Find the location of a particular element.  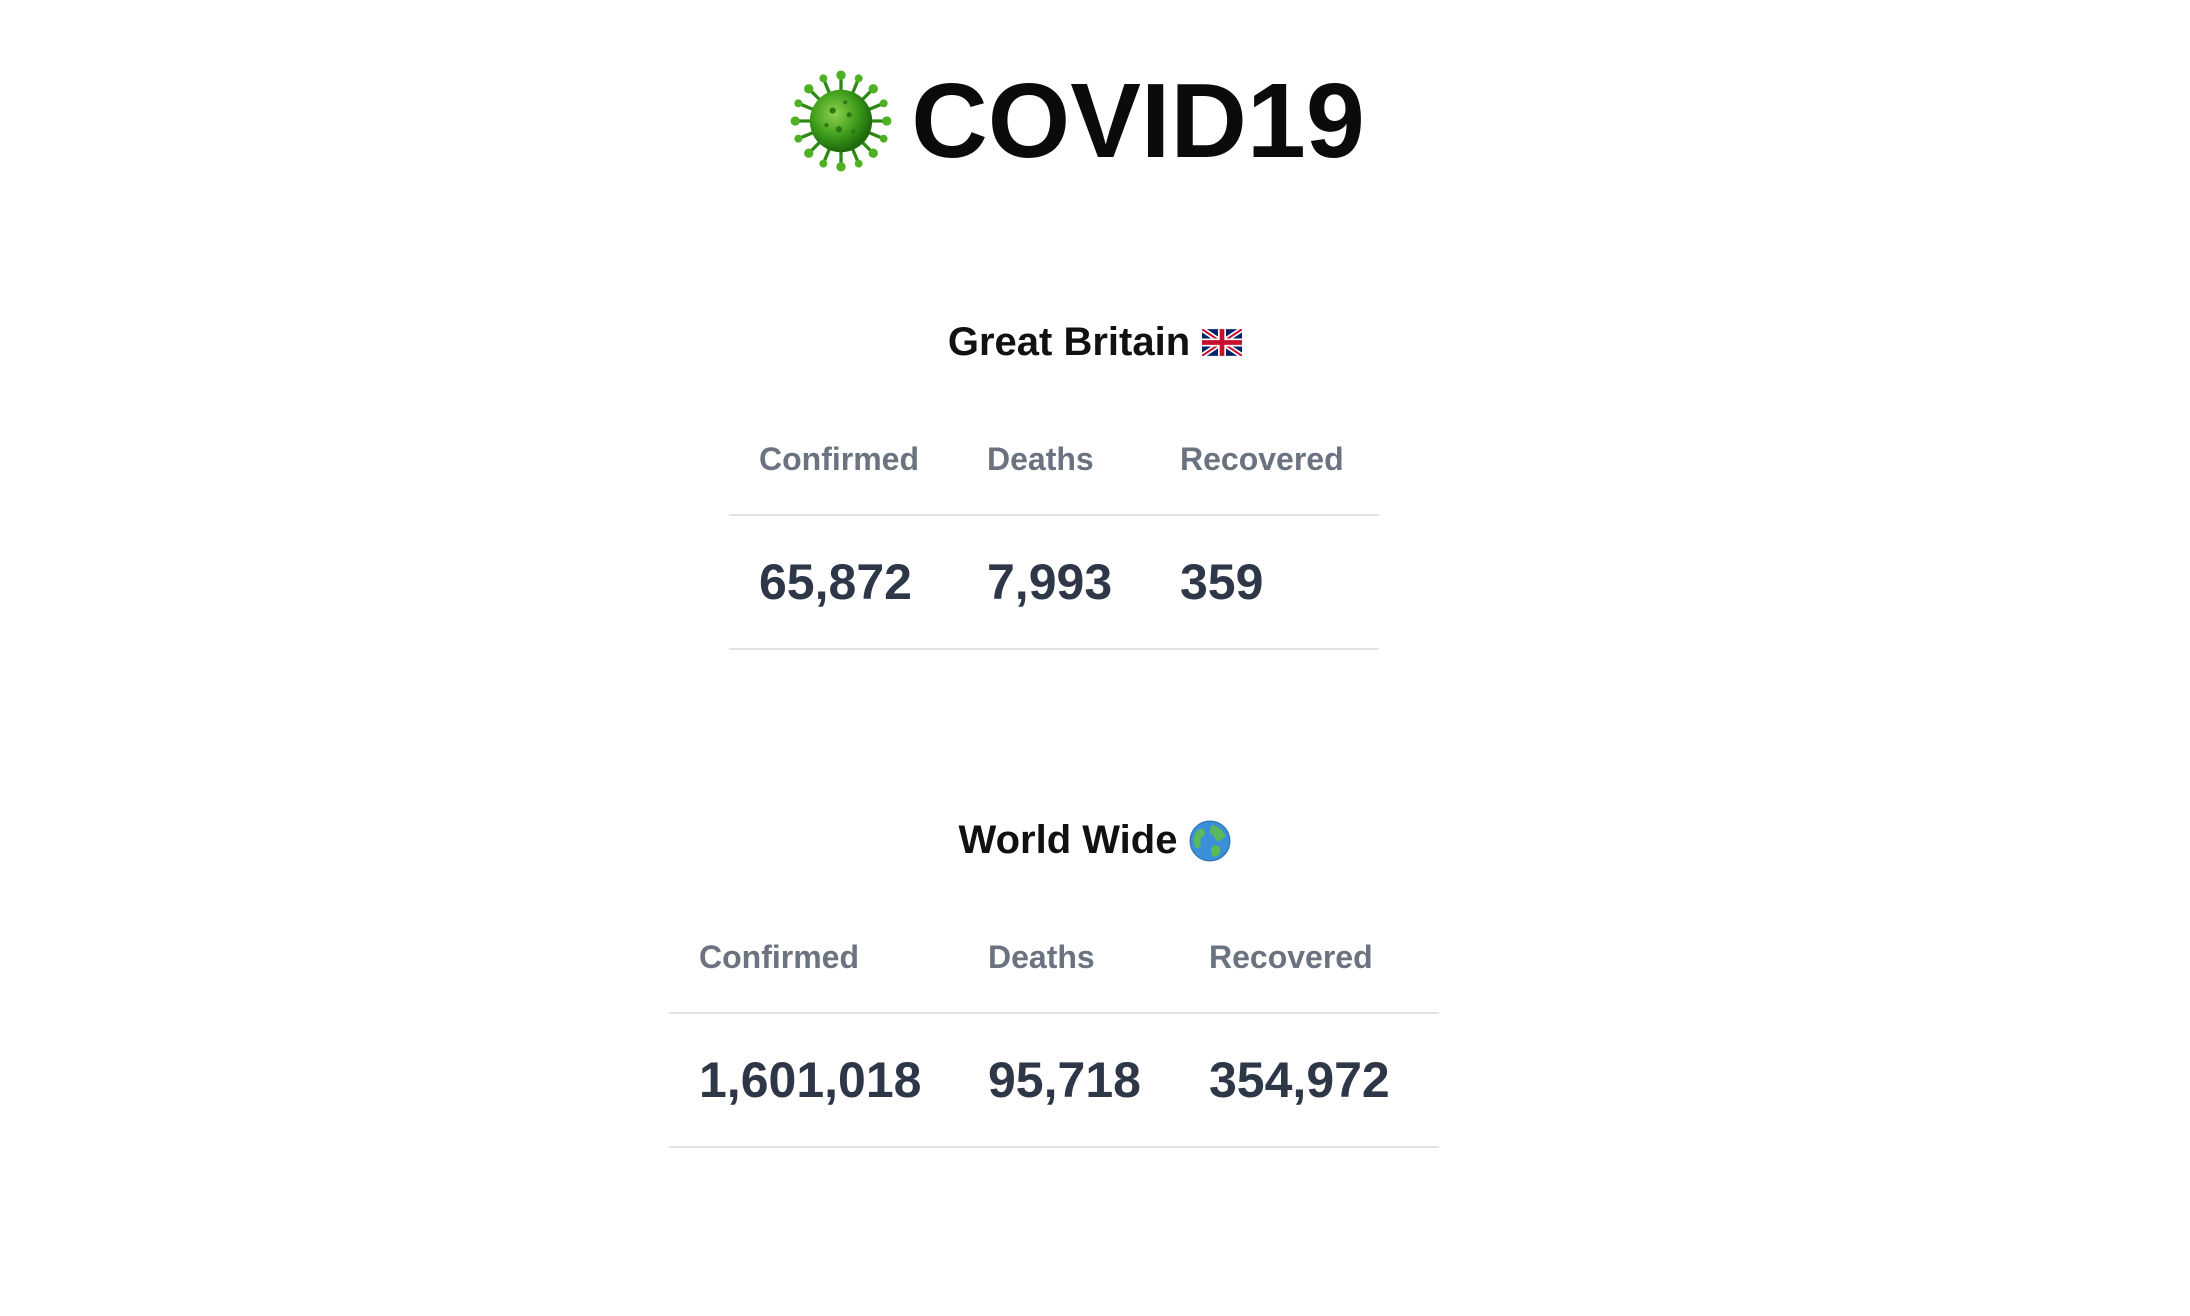

world-wide-heading: World Wide is located at coordinates (1095, 840).